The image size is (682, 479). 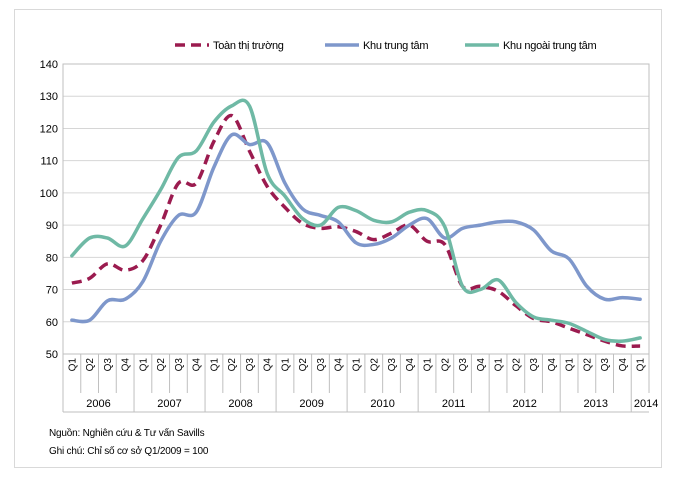 I want to click on year-label: 2009, so click(x=311, y=404).